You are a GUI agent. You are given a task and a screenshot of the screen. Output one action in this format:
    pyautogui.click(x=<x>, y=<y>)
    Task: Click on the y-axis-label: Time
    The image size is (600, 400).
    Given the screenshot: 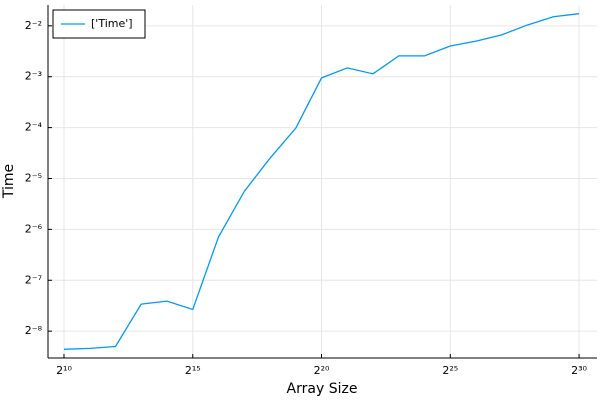 What is the action you would take?
    pyautogui.click(x=9, y=181)
    